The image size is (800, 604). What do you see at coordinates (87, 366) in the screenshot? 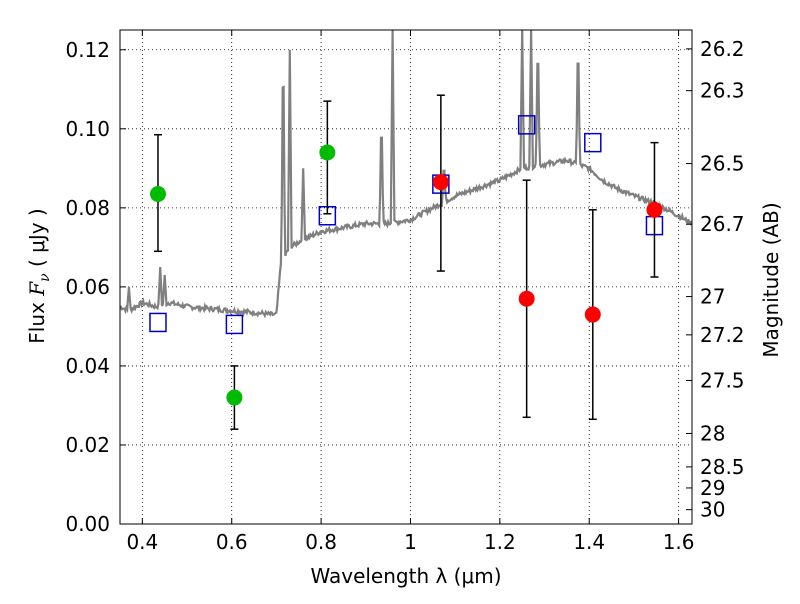
I see `y-tick-label: 0.04` at bounding box center [87, 366].